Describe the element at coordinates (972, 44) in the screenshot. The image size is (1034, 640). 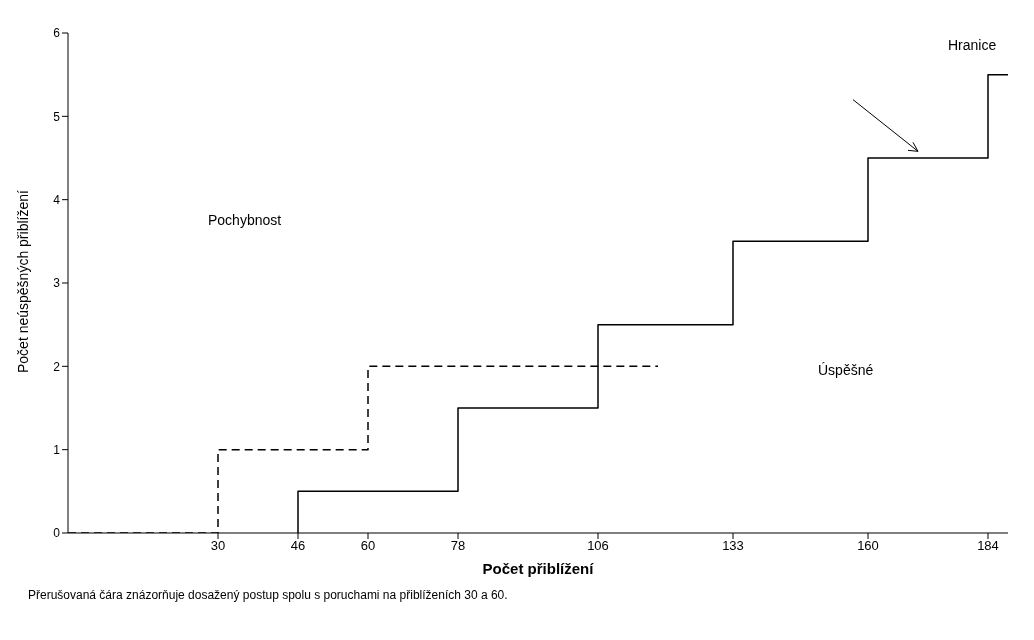
I see `annotation: Hranice` at that location.